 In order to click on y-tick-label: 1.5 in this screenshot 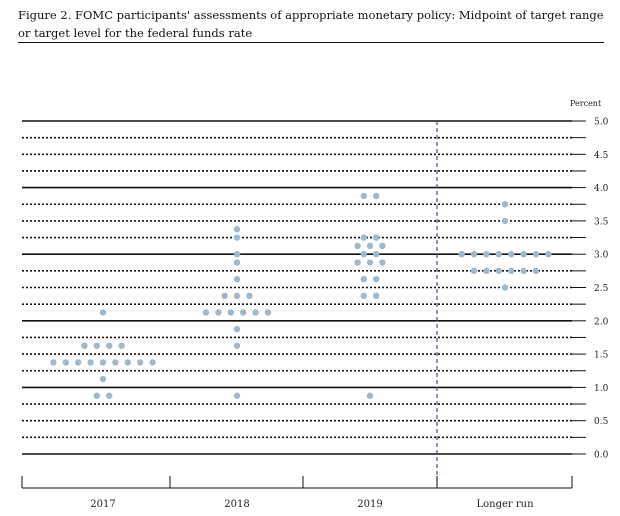, I will do `click(601, 356)`.